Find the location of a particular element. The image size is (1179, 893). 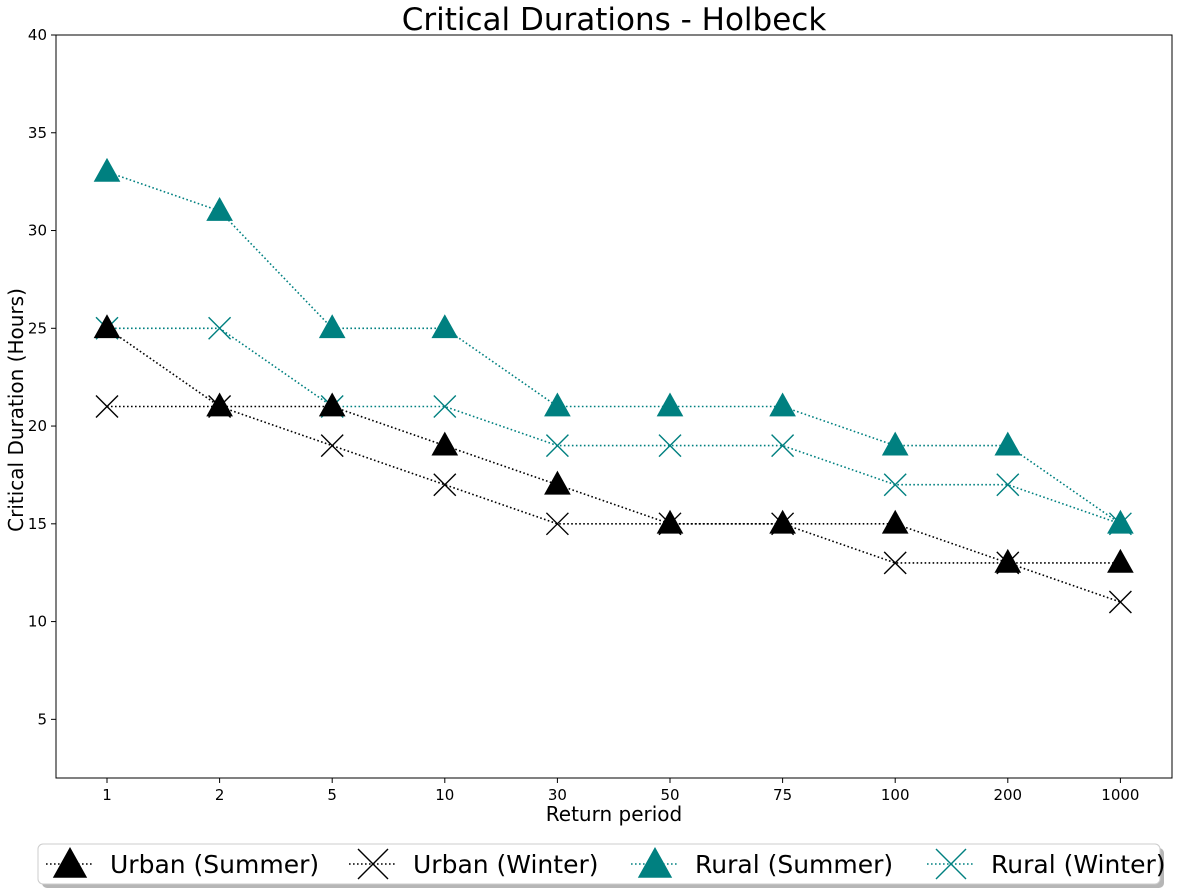

legend-item: Urban (Winter) is located at coordinates (474, 864).